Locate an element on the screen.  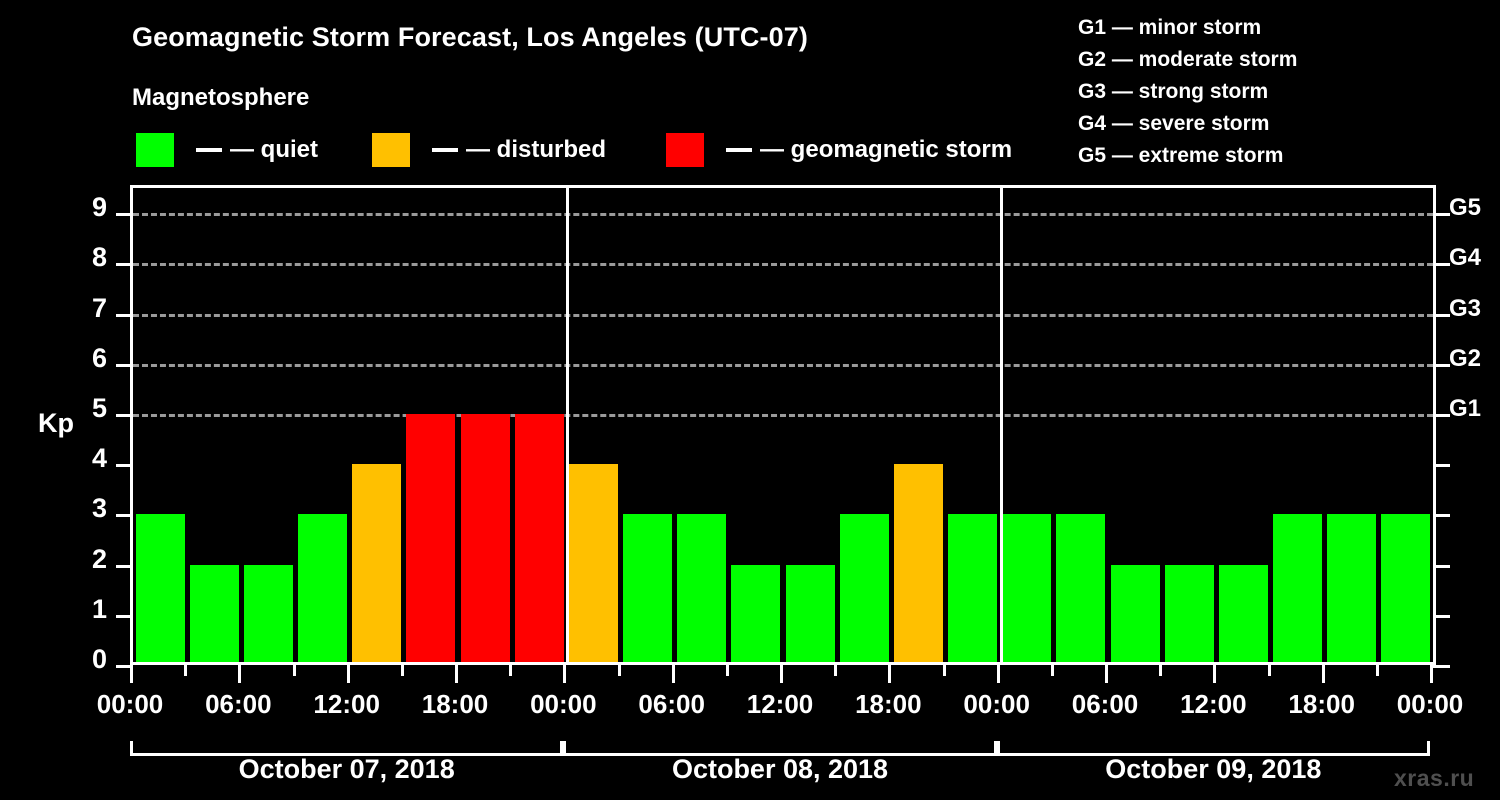
y-tick-label-6: 6 is located at coordinates (99, 357).